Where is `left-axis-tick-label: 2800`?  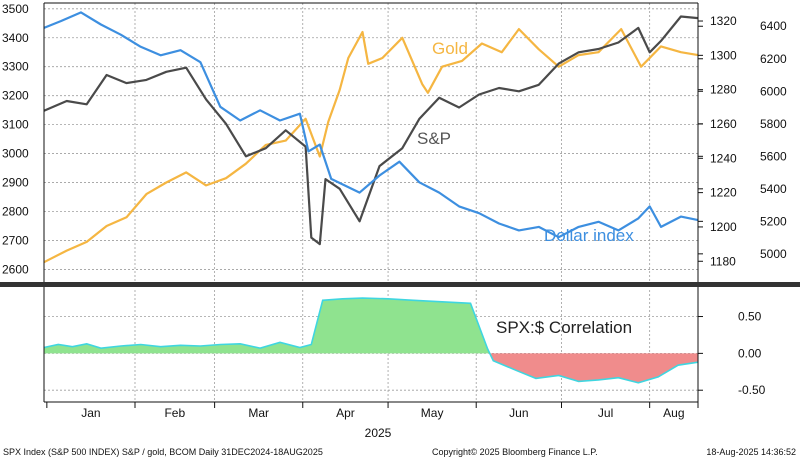
left-axis-tick-label: 2800 is located at coordinates (15, 212).